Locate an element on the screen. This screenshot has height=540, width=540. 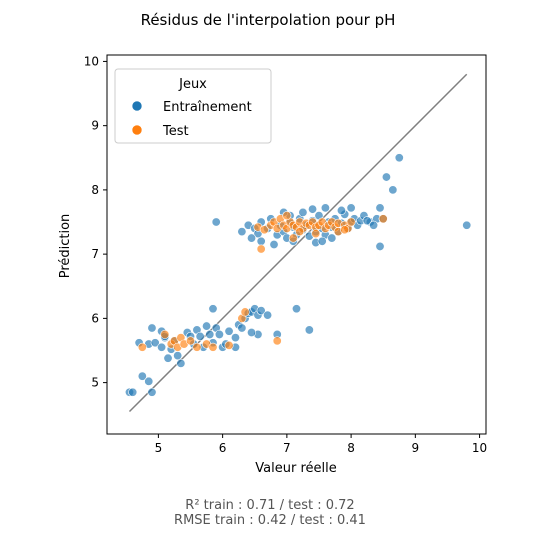
y-tick-label: 6 is located at coordinates (95, 318).